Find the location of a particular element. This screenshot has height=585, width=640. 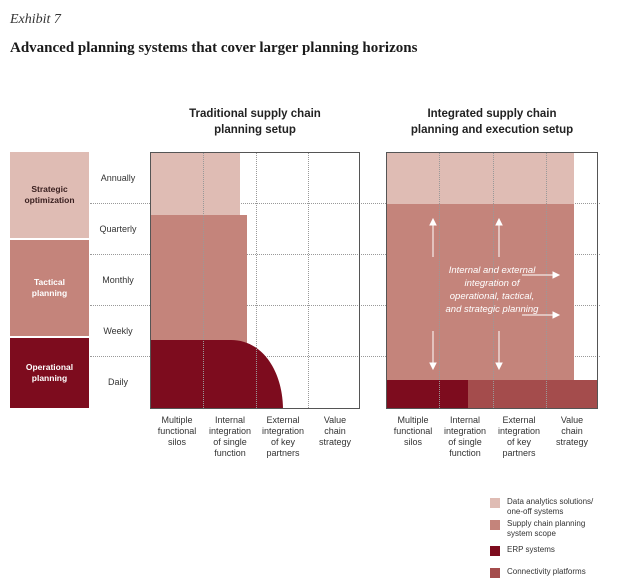

integrated-col-label-1-line1: Multiple is located at coordinates (413, 420).